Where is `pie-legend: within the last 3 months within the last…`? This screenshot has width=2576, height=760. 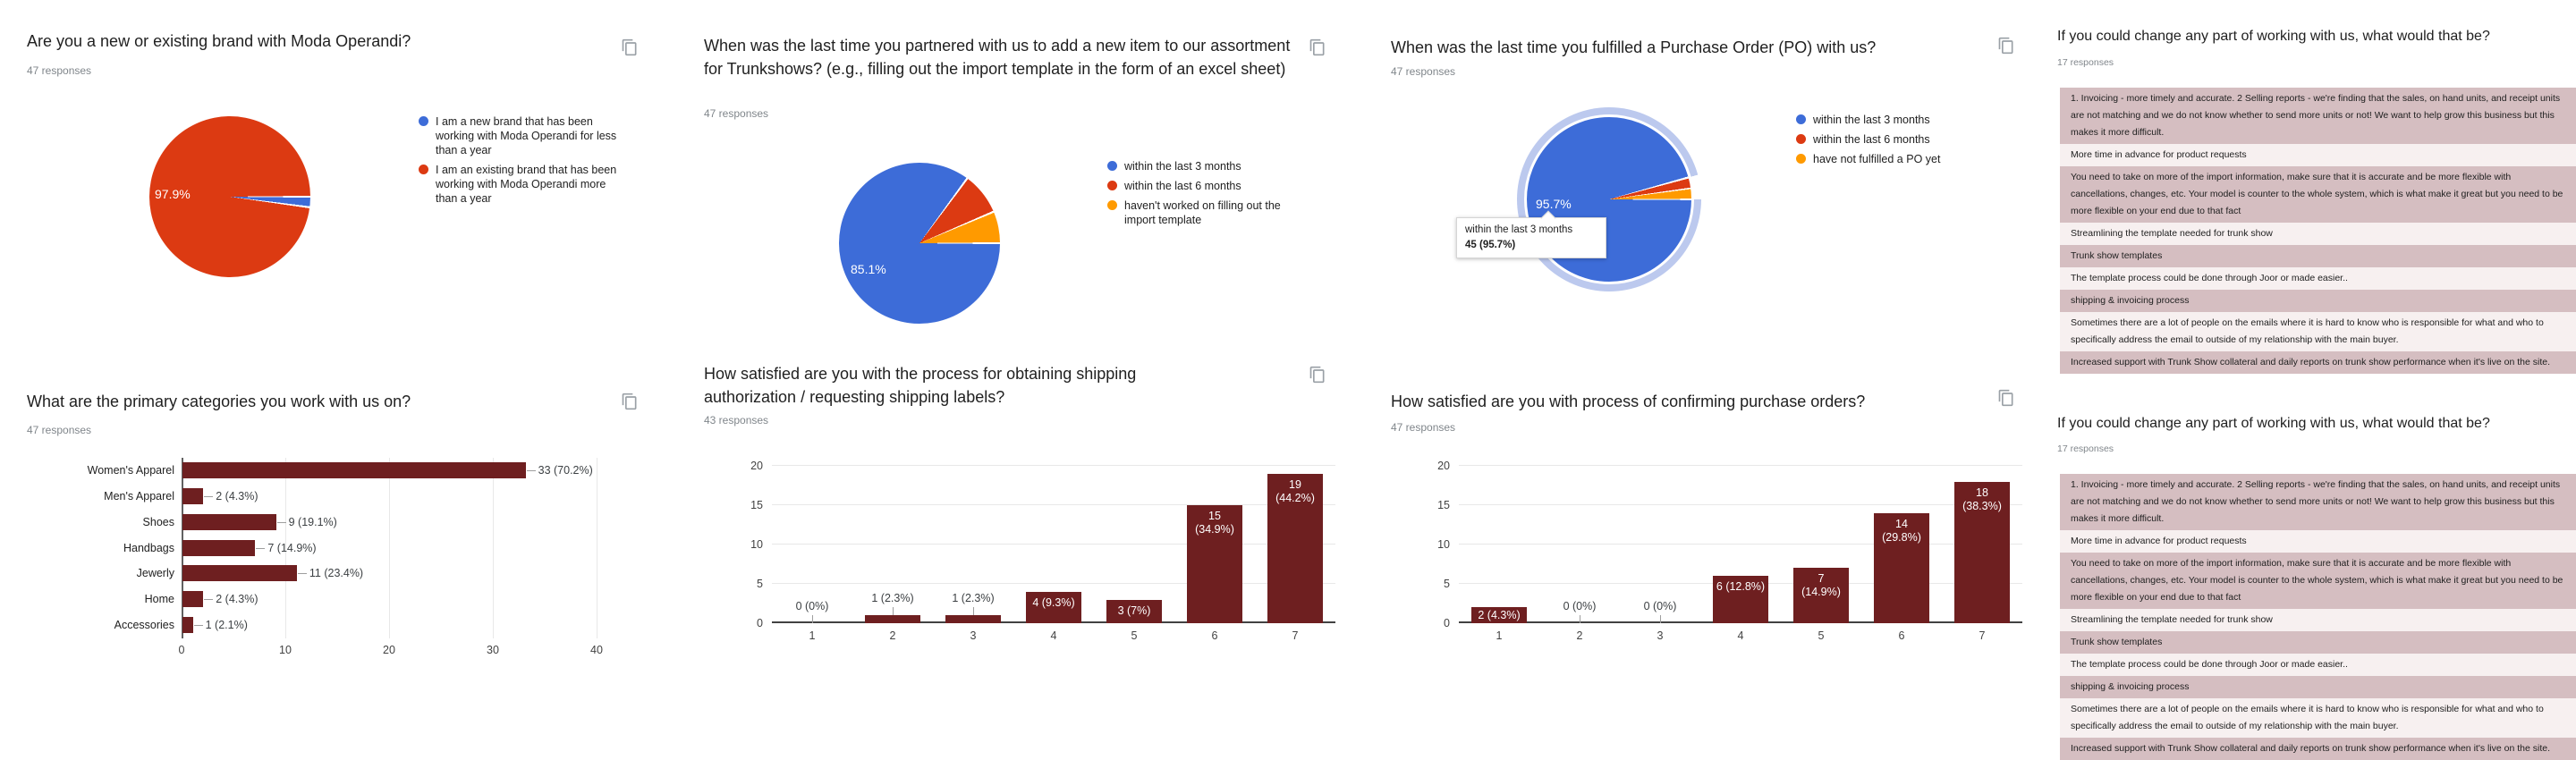
pie-legend: within the last 3 months within the last… is located at coordinates (1890, 139).